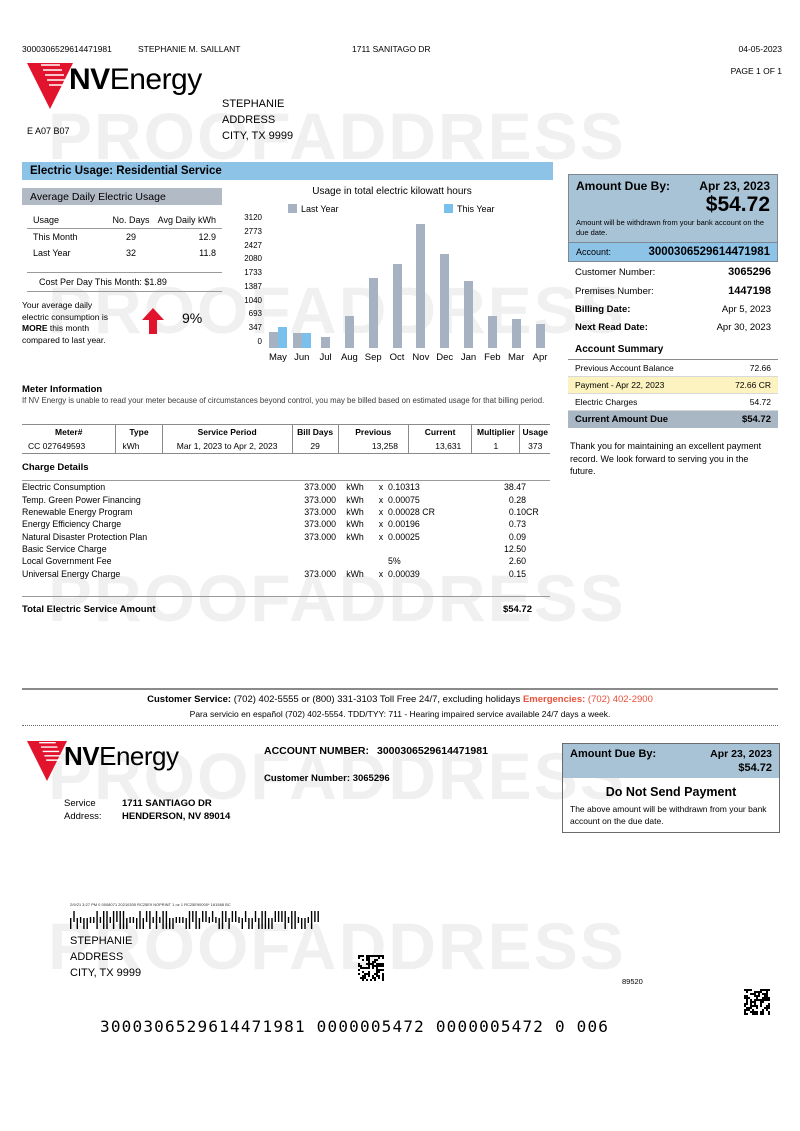 Image resolution: width=800 pixels, height=1131 pixels. Describe the element at coordinates (673, 402) in the screenshot. I see `summary-row: Electric Charges 54.72` at that location.